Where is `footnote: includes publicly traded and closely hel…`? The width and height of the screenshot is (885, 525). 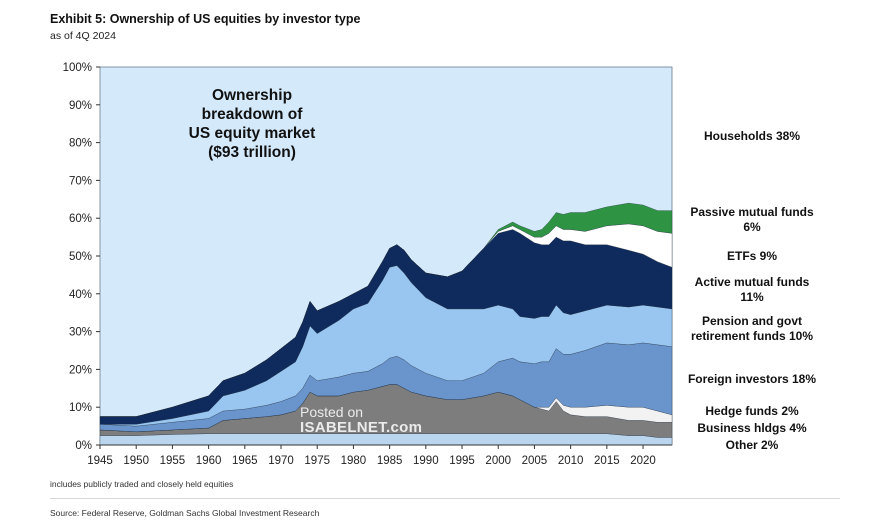 footnote: includes publicly traded and closely hel… is located at coordinates (142, 484).